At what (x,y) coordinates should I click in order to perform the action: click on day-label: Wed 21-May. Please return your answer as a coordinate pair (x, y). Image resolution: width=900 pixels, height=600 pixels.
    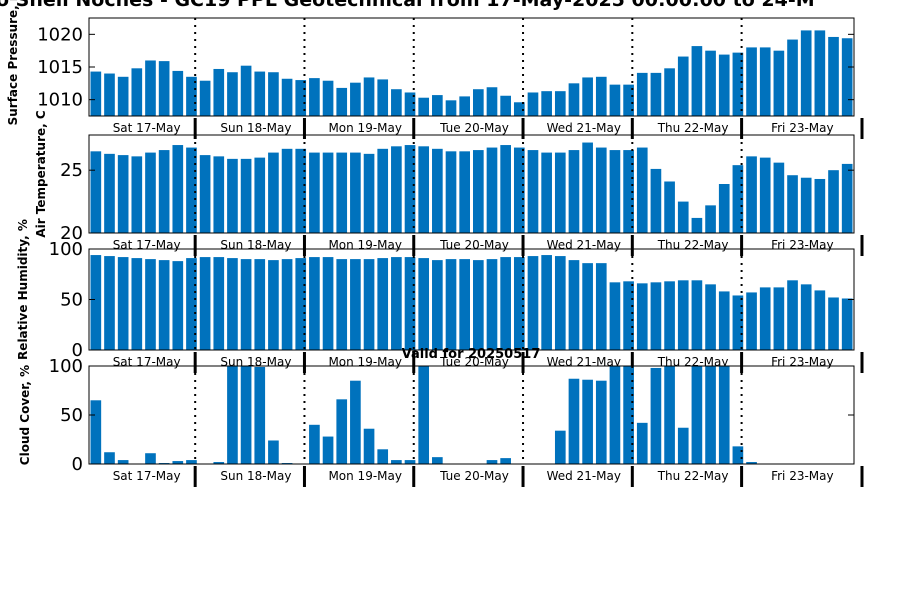
    Looking at the image, I should click on (584, 128).